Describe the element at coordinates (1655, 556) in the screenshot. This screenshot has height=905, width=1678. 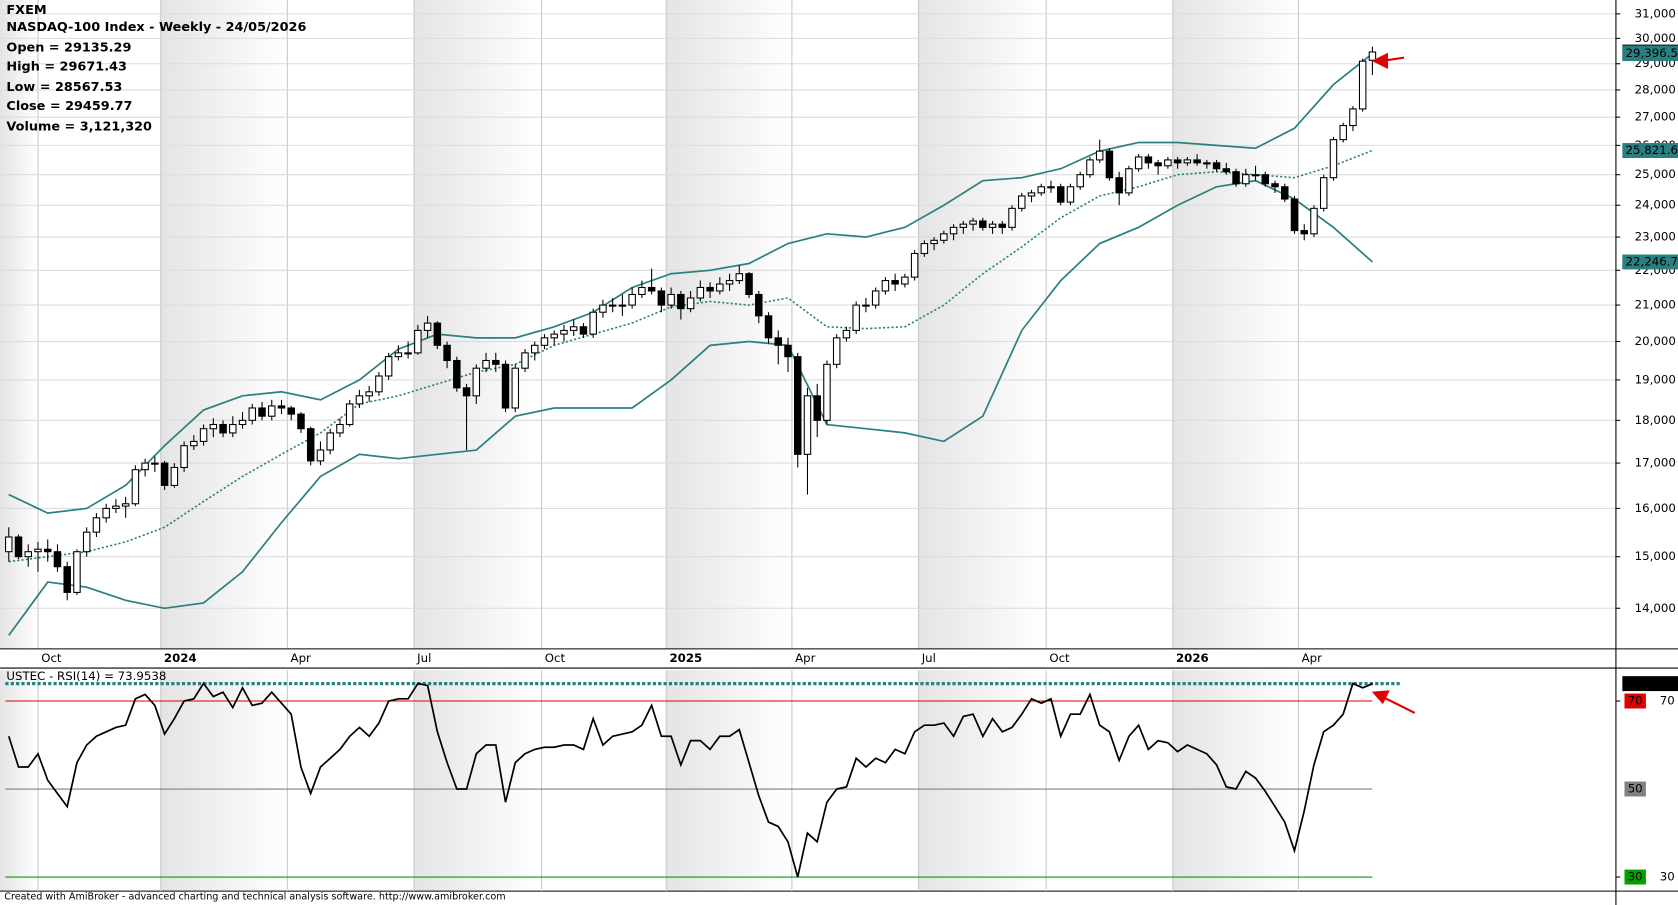
I see `y-tick-label: 15,000` at that location.